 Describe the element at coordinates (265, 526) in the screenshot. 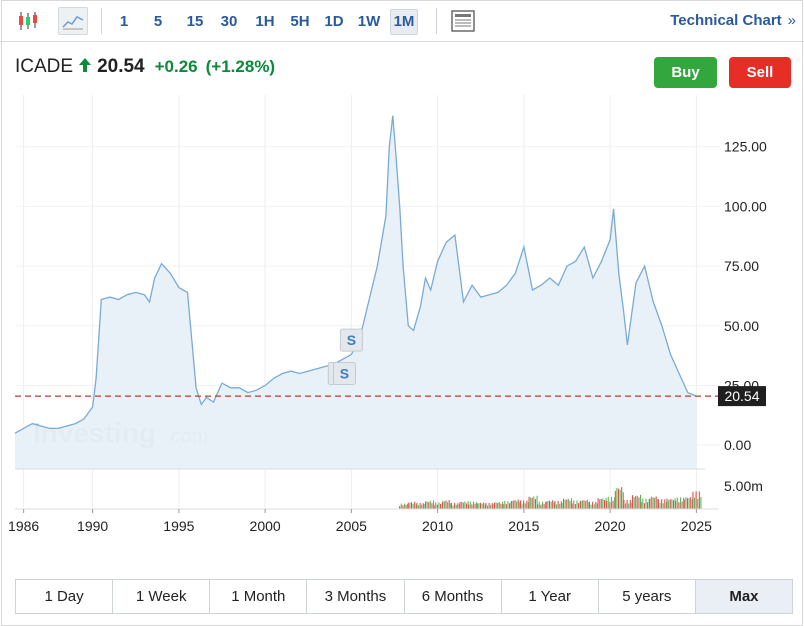

I see `x-tick-label: 2000` at that location.